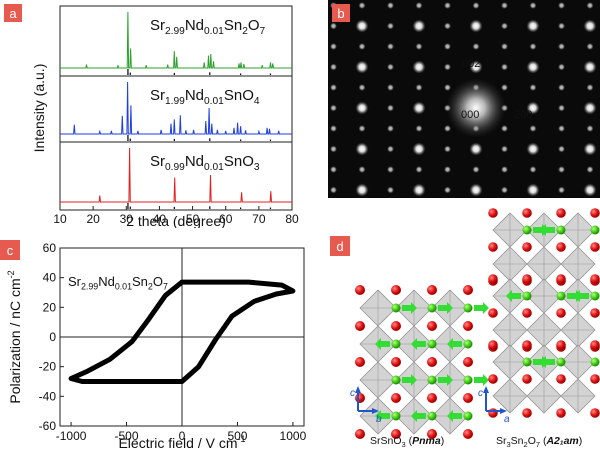 The height and width of the screenshot is (462, 600). Describe the element at coordinates (118, 283) in the screenshot. I see `pe-sample-label: Sr2.99Nd0.01Sn2O7` at that location.